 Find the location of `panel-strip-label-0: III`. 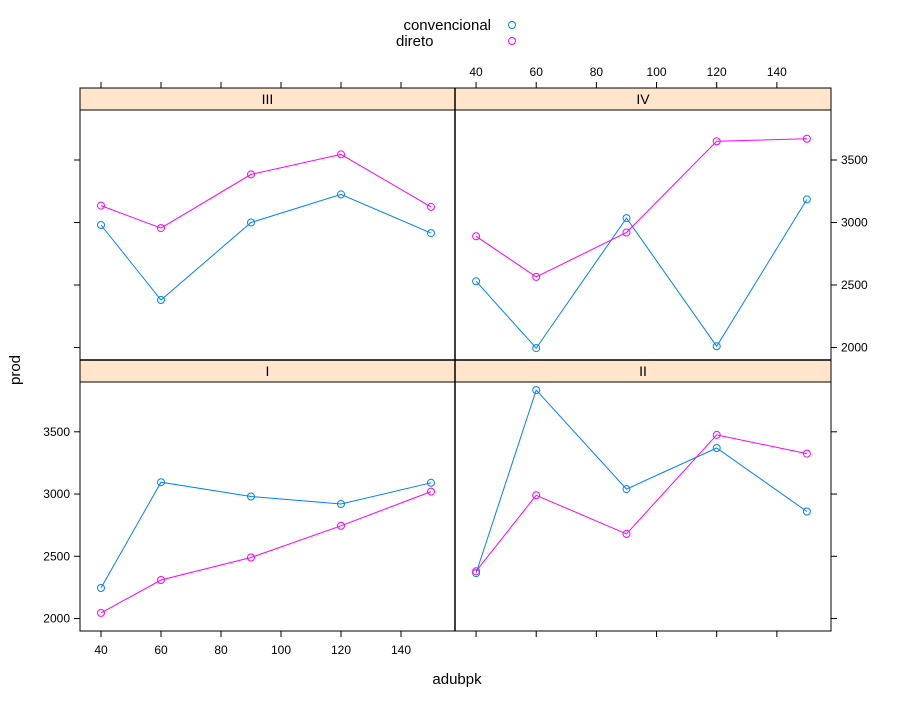

panel-strip-label-0: III is located at coordinates (268, 99).